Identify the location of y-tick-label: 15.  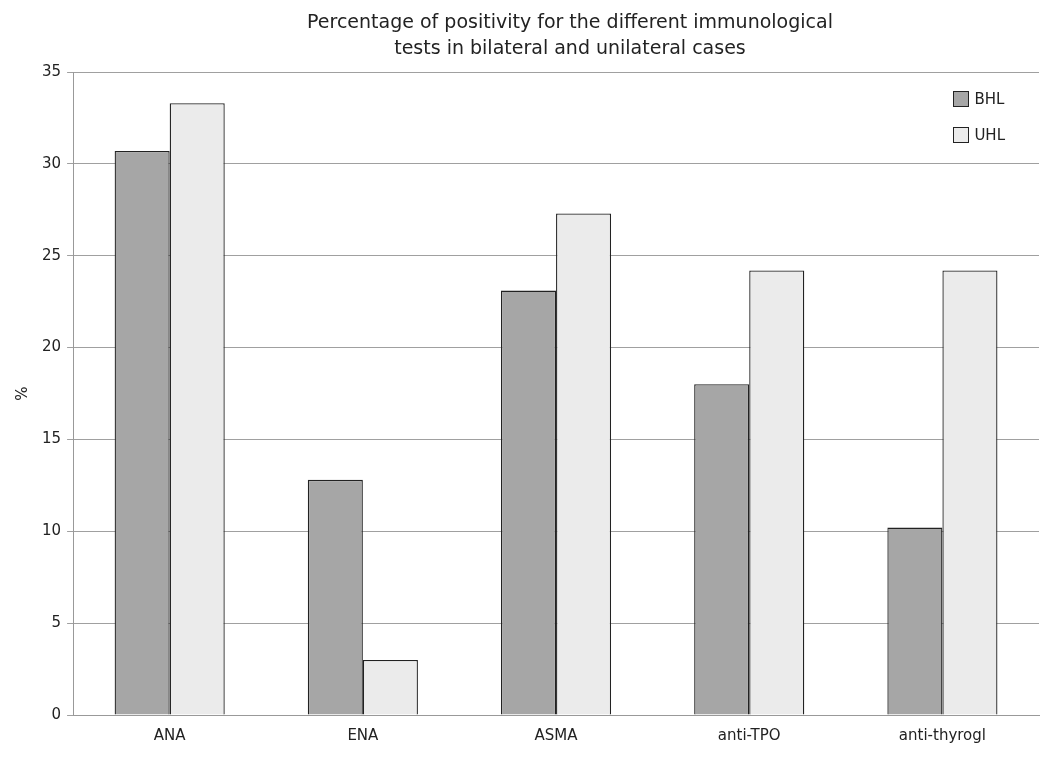
(51, 438).